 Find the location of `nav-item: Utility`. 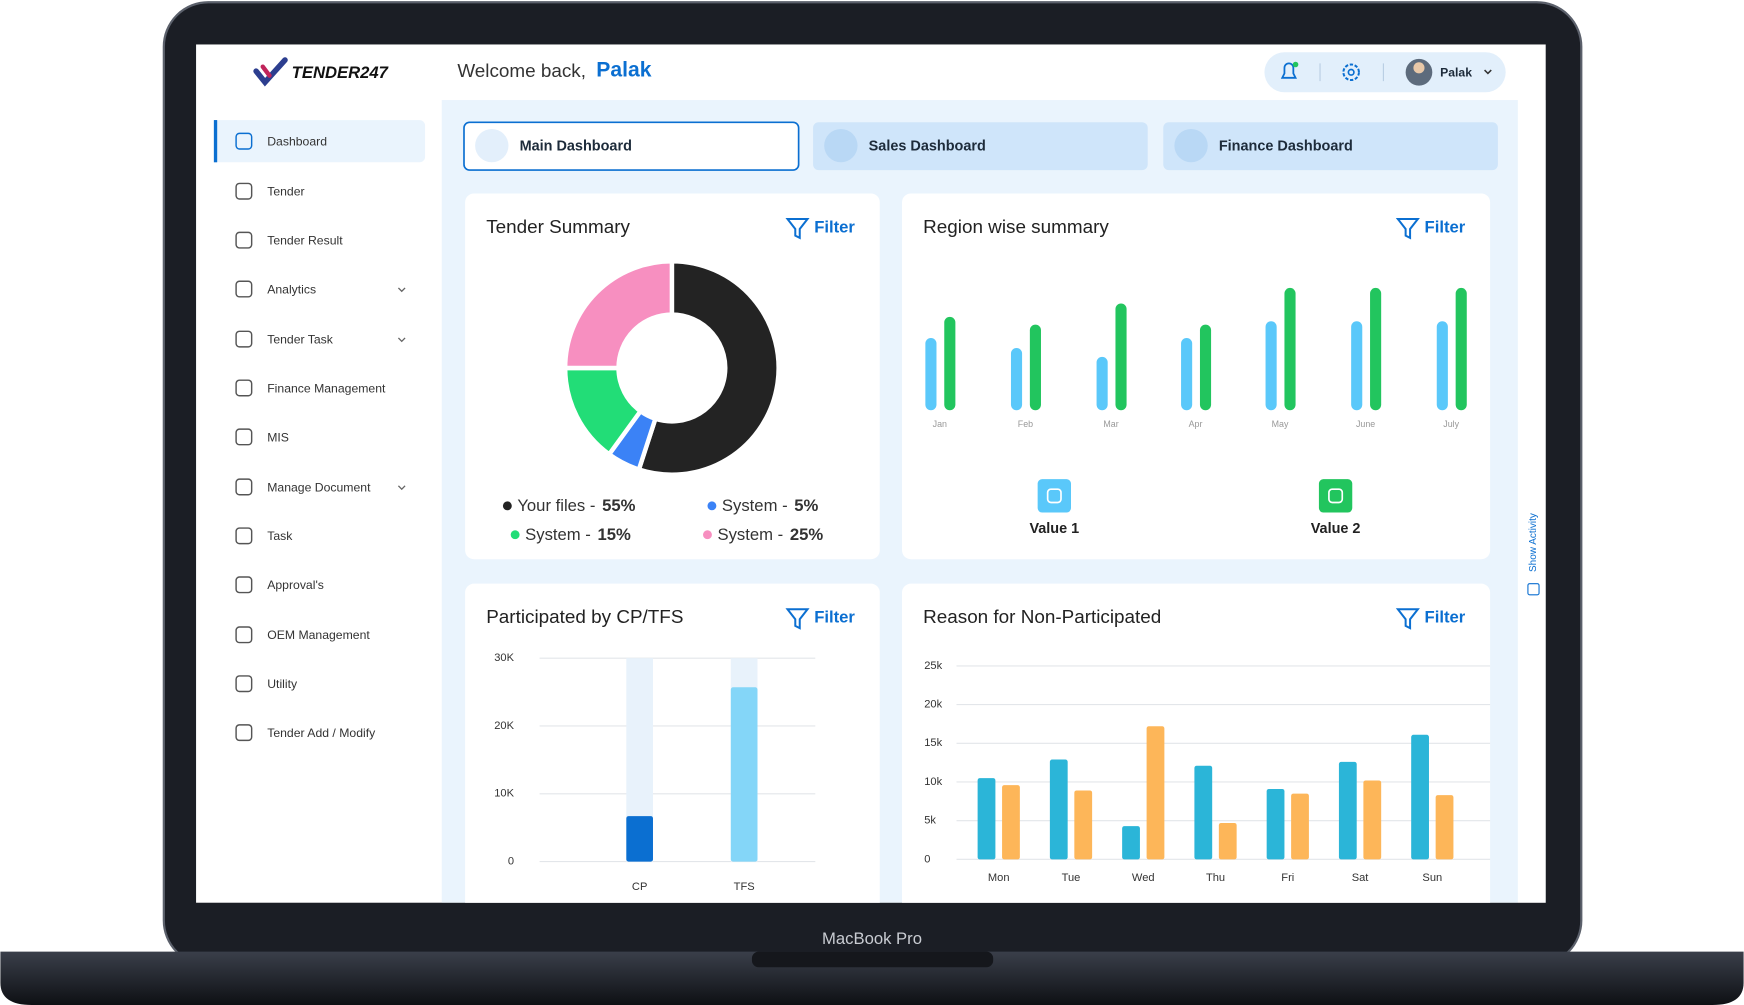

nav-item: Utility is located at coordinates (282, 684).